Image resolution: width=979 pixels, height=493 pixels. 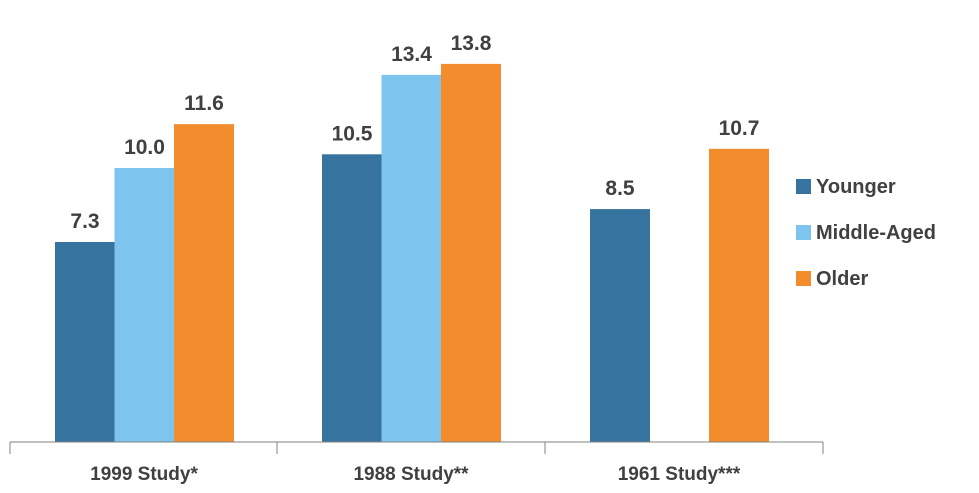 I want to click on bar-younger-1999-study, so click(x=85, y=341).